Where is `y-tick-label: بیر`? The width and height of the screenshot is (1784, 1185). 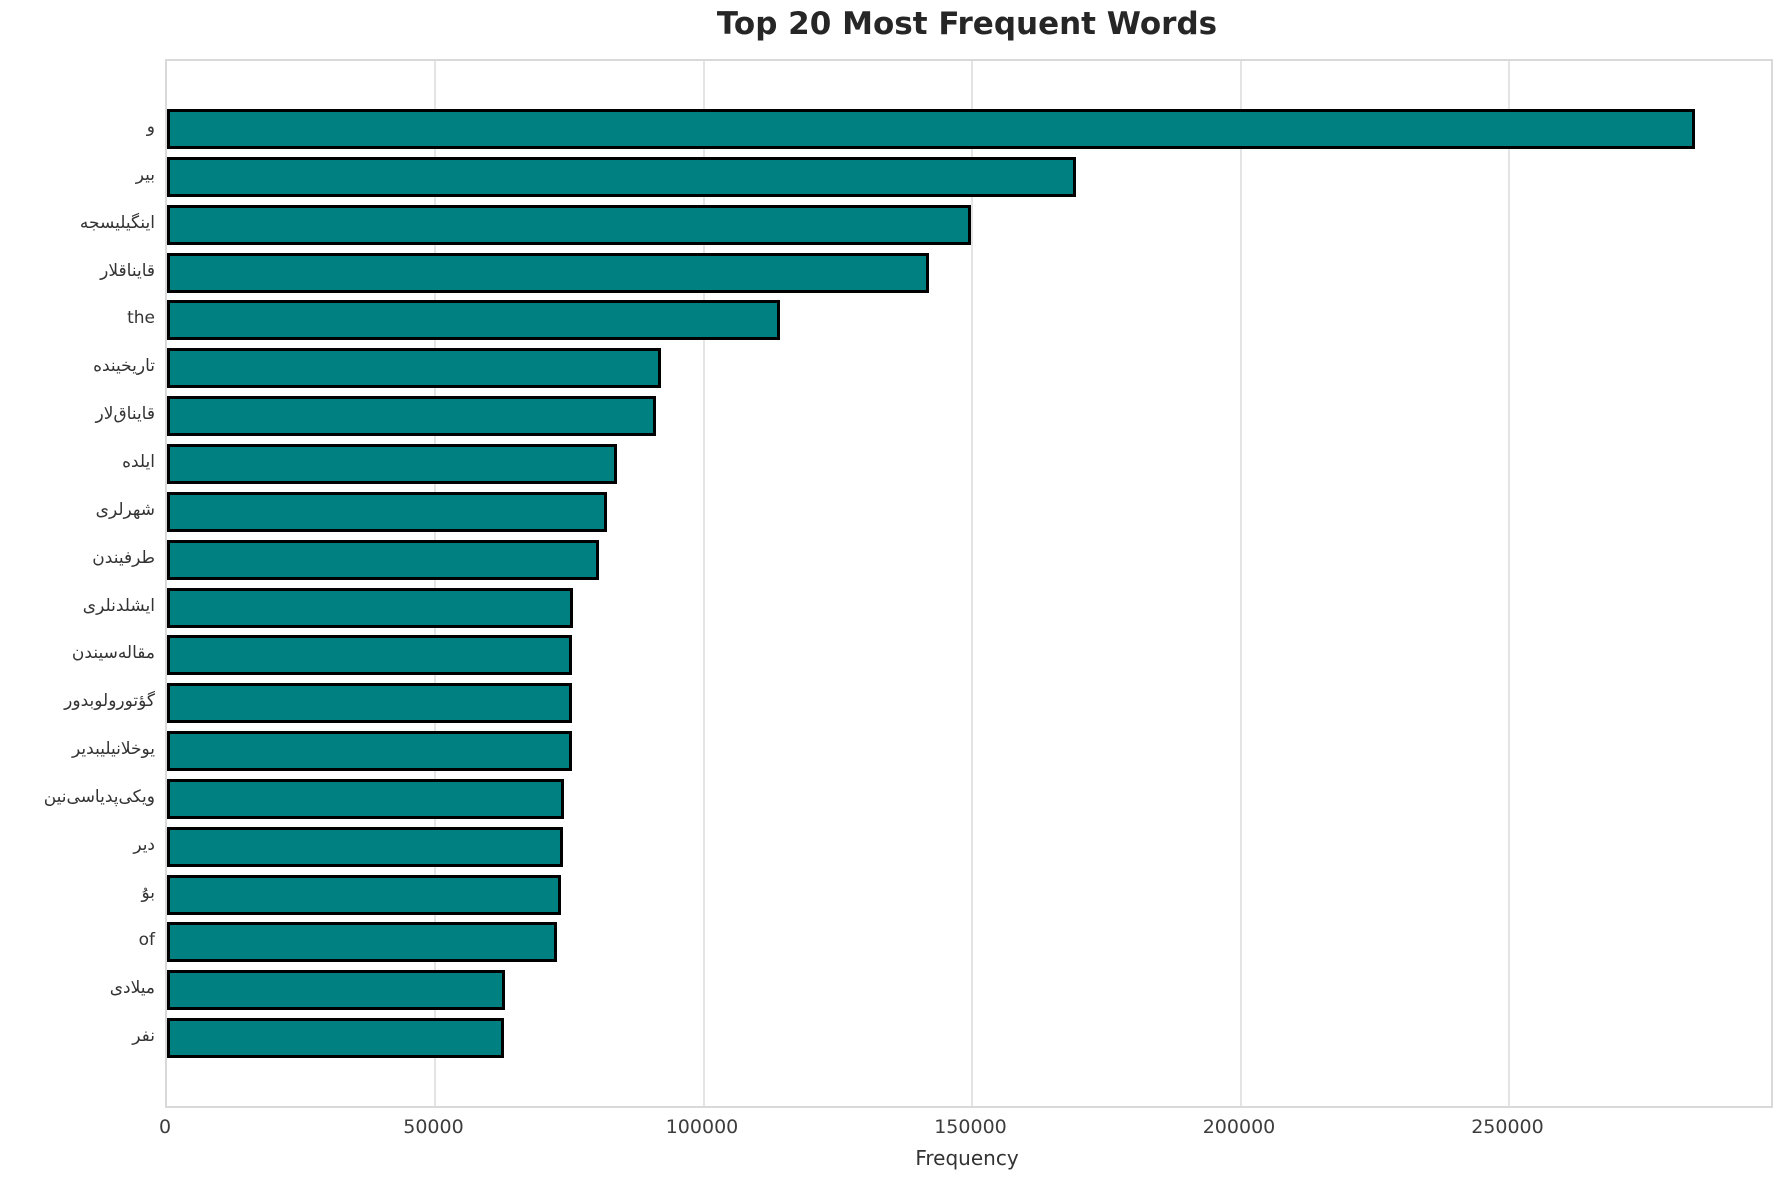 y-tick-label: بیر is located at coordinates (145, 174).